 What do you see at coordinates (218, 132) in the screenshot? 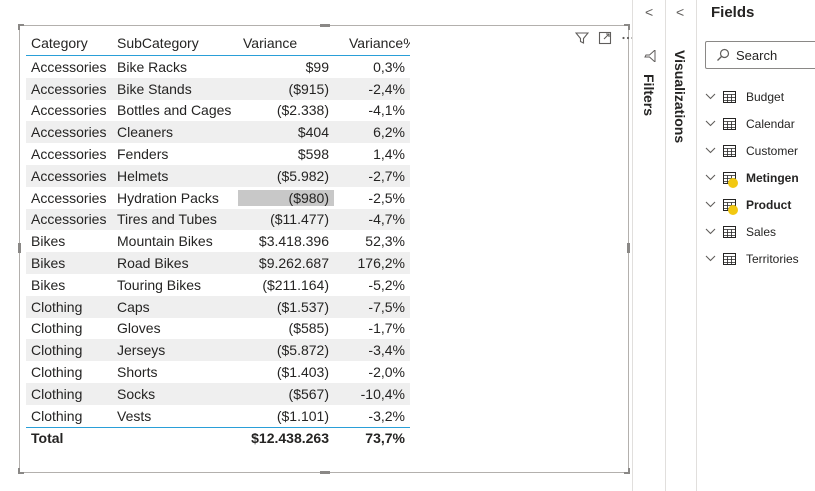
I see `table-row: Accessories Cleaners $404 6,2%` at bounding box center [218, 132].